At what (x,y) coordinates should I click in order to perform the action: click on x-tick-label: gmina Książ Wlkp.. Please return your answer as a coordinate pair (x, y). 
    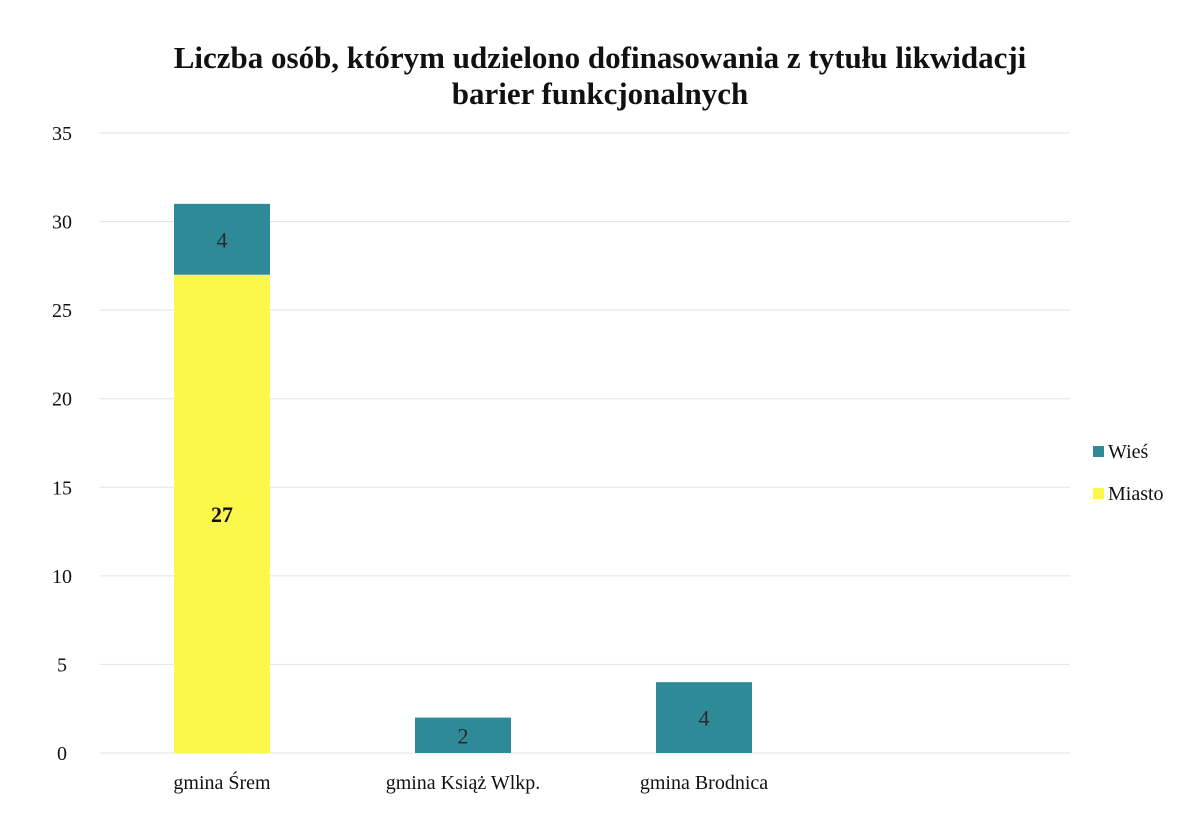
    Looking at the image, I should click on (463, 783).